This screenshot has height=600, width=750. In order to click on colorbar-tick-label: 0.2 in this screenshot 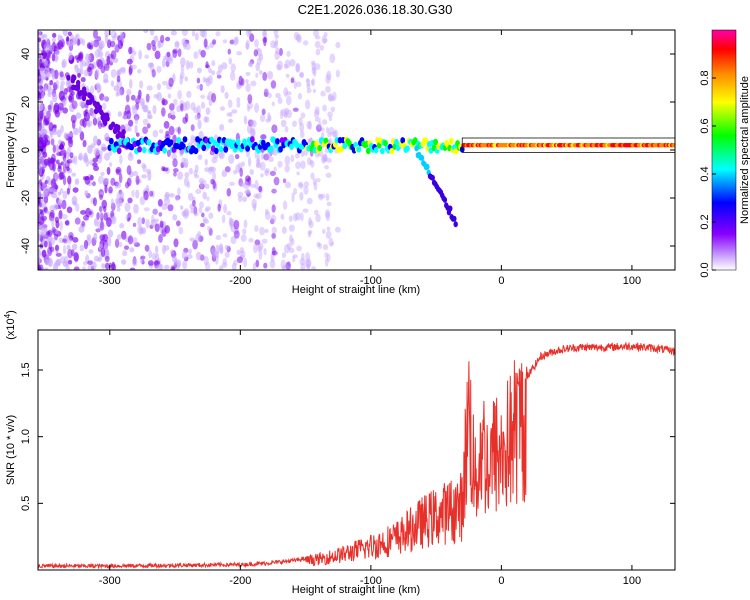, I will do `click(705, 221)`.